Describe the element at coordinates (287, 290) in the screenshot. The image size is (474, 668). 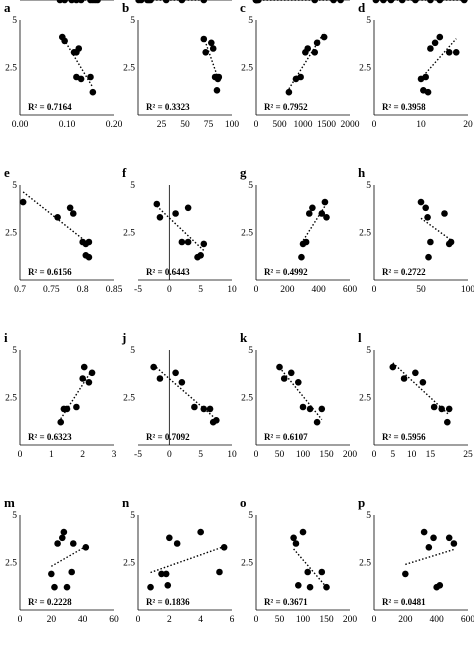
I see `x-tick-label: 200` at that location.